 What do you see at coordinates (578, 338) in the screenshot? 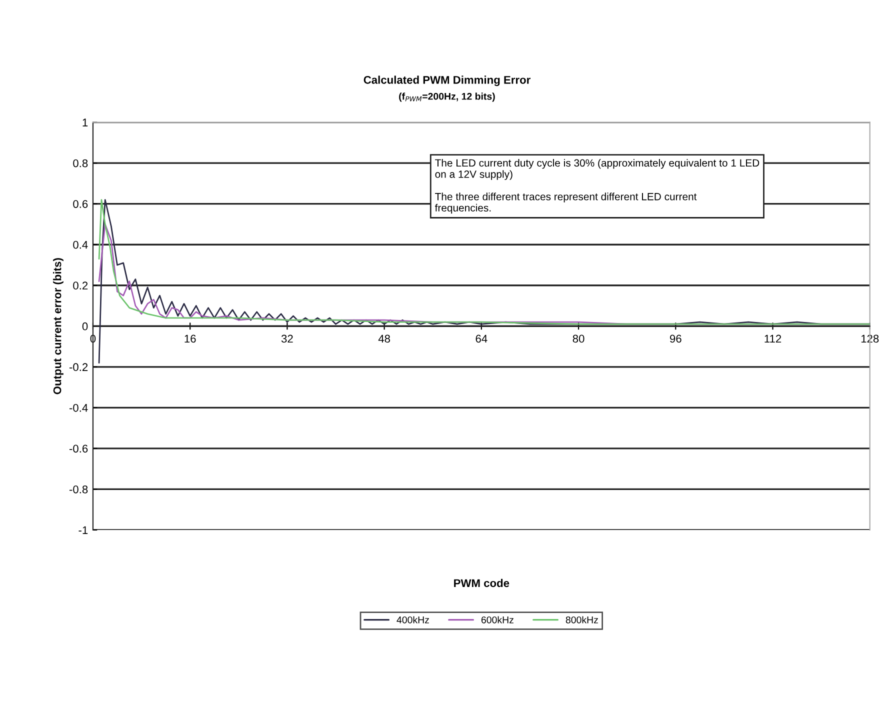
I see `x-tick-label: 80` at bounding box center [578, 338].